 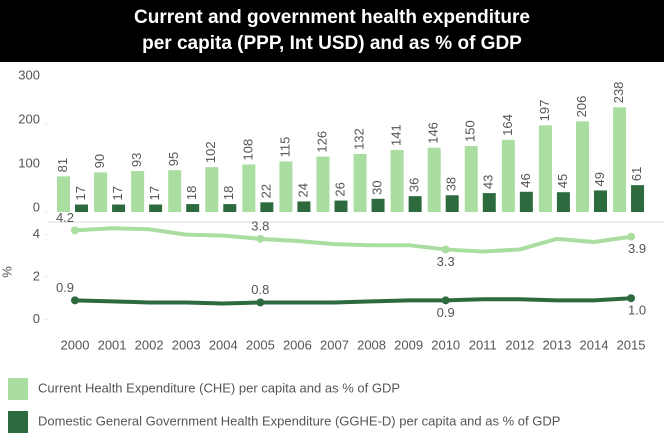 What do you see at coordinates (302, 190) in the screenshot?
I see `bar-value-label: 24` at bounding box center [302, 190].